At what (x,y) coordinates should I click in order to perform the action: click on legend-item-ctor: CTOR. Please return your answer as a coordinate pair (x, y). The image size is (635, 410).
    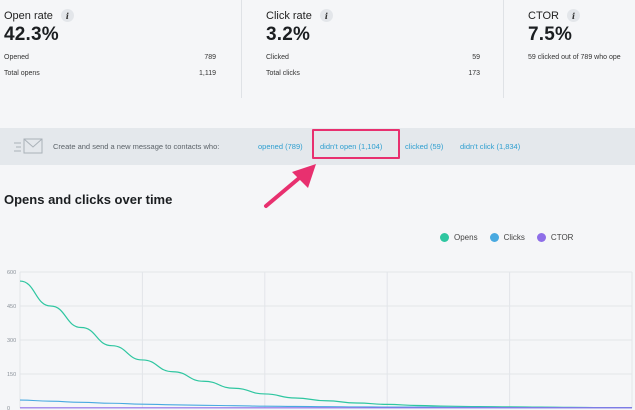
    Looking at the image, I should click on (555, 237).